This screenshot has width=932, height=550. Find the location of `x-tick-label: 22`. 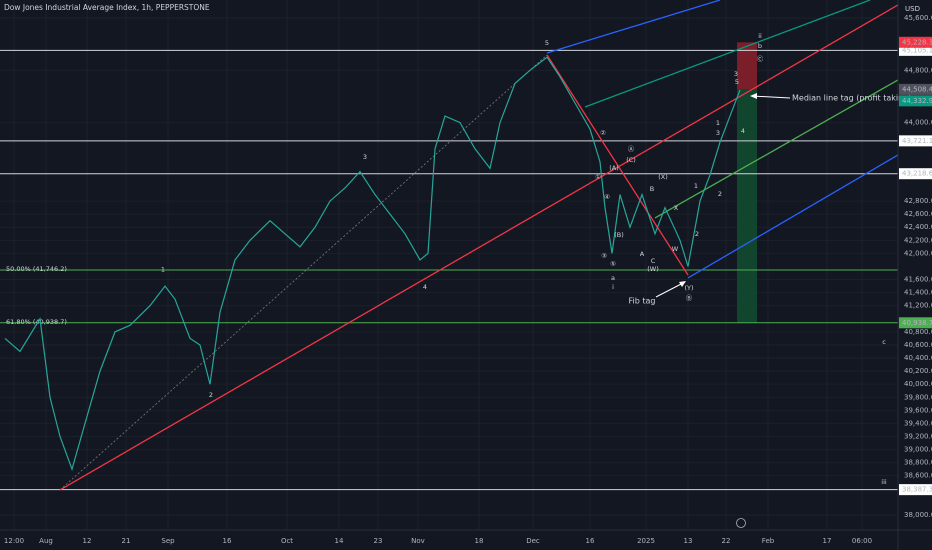

x-tick-label: 22 is located at coordinates (726, 541).